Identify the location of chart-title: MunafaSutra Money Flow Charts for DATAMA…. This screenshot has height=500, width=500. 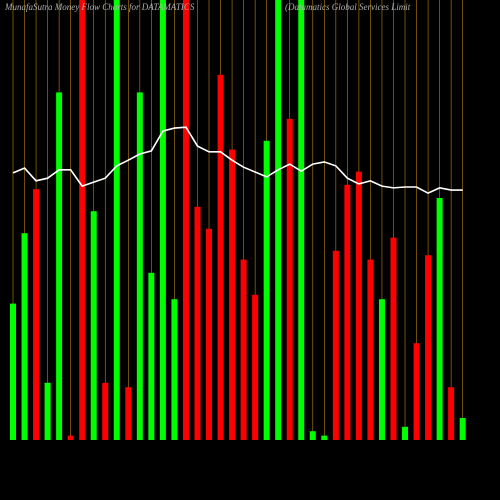
(99, 7).